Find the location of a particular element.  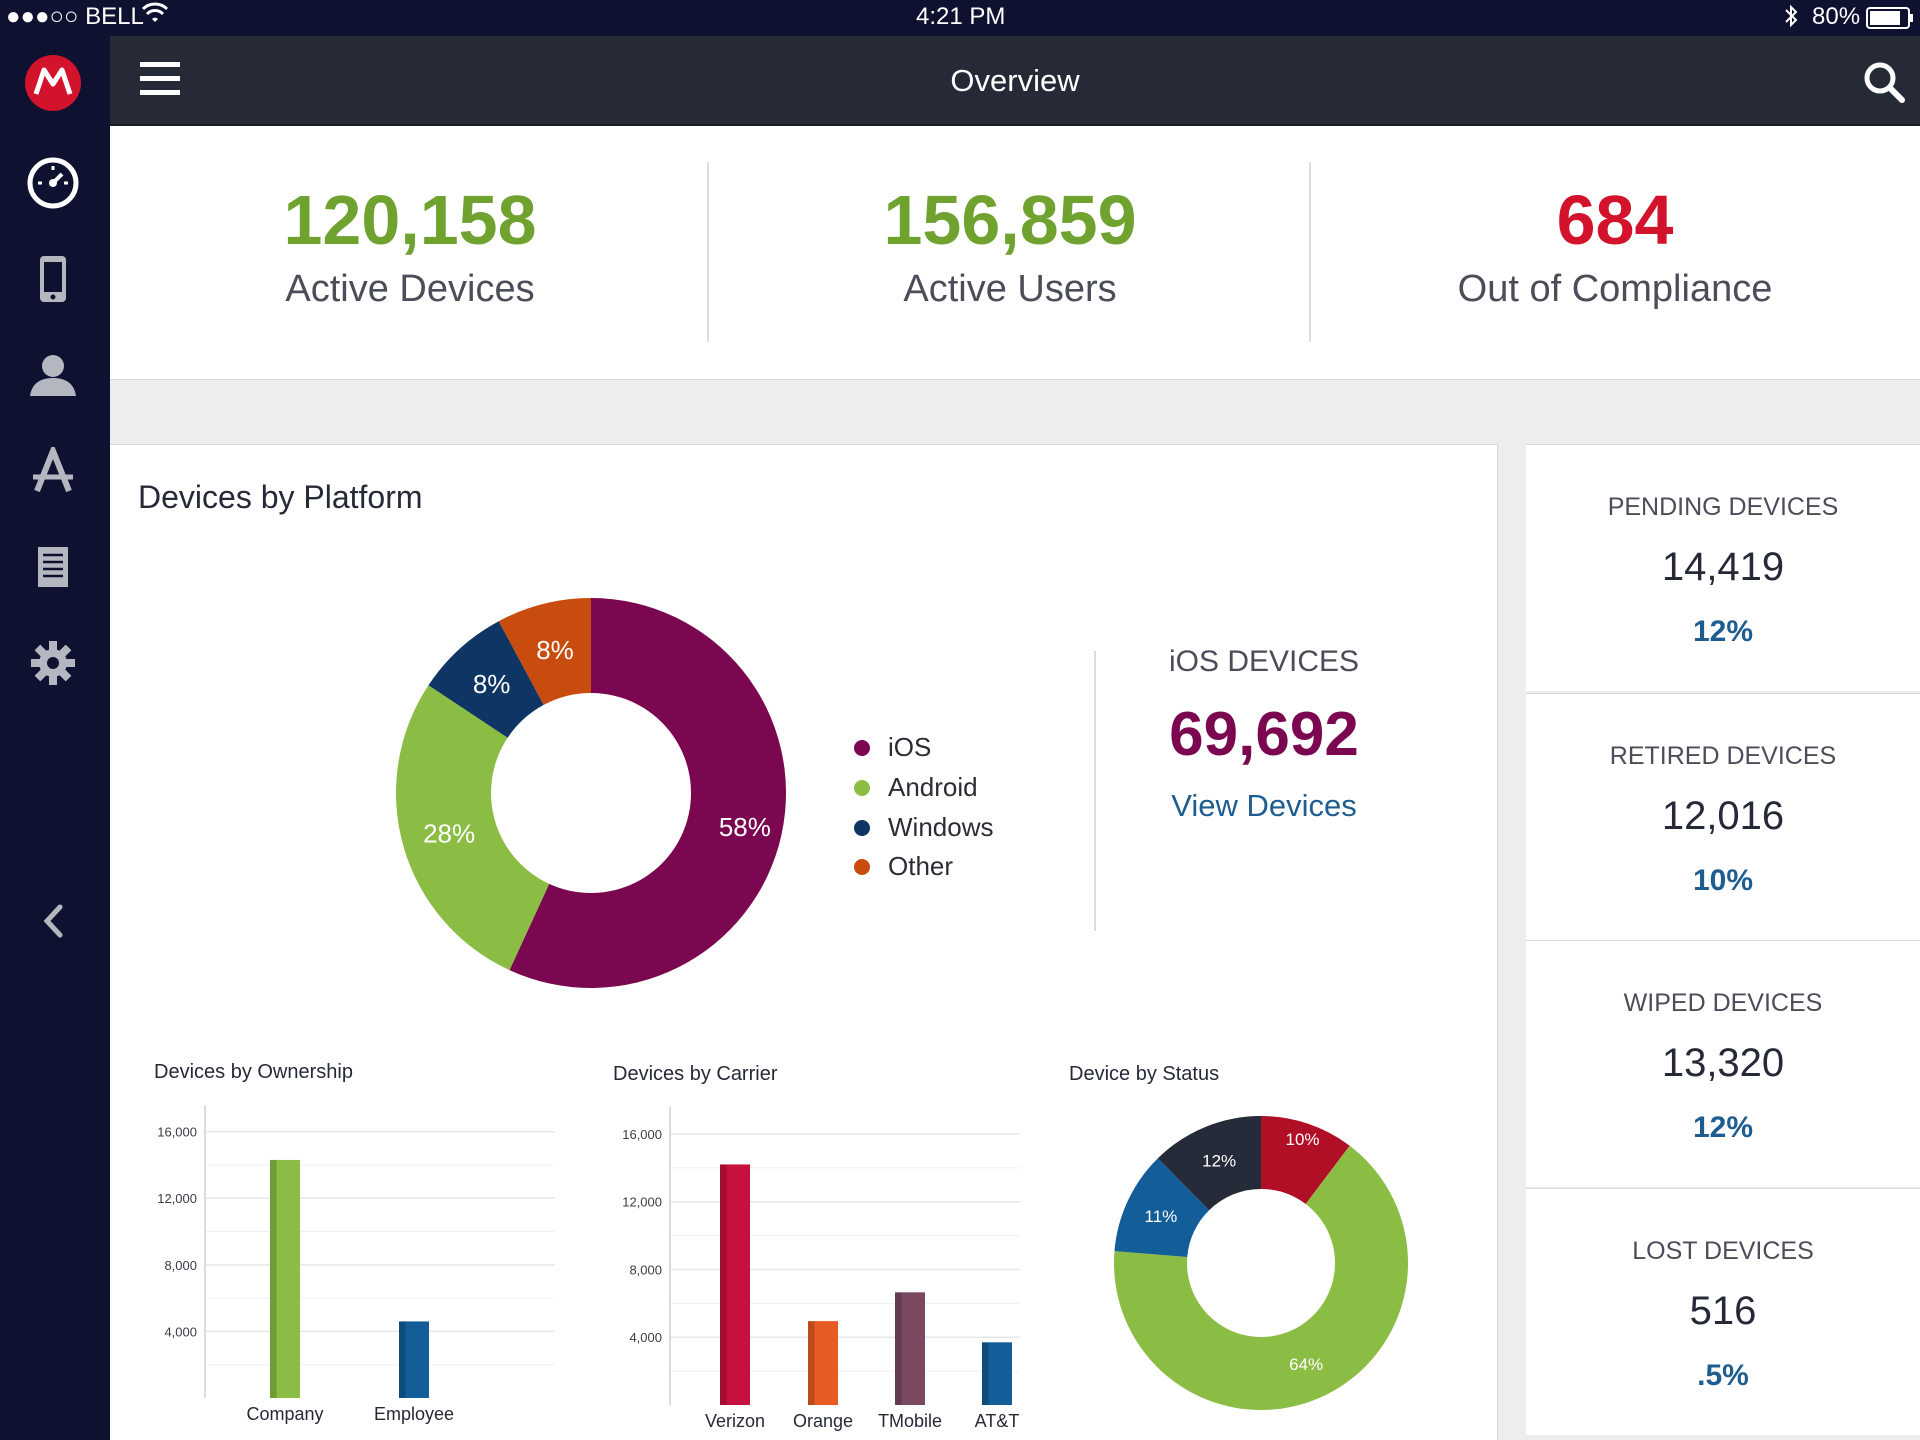

ownership-chart-title: Devices by Ownership is located at coordinates (253, 1072).